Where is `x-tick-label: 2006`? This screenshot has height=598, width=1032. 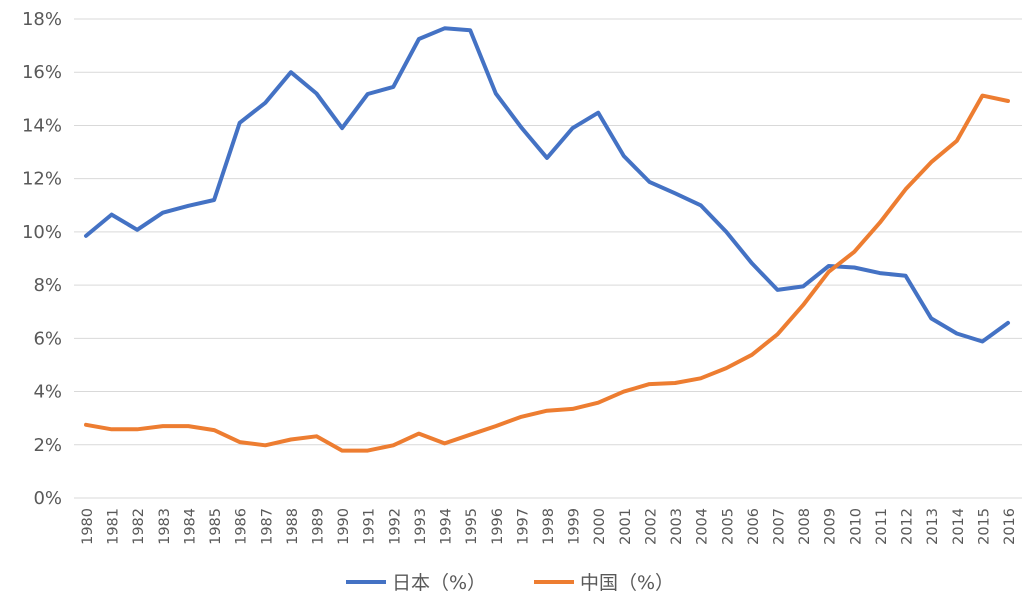
x-tick-label: 2006 is located at coordinates (754, 526).